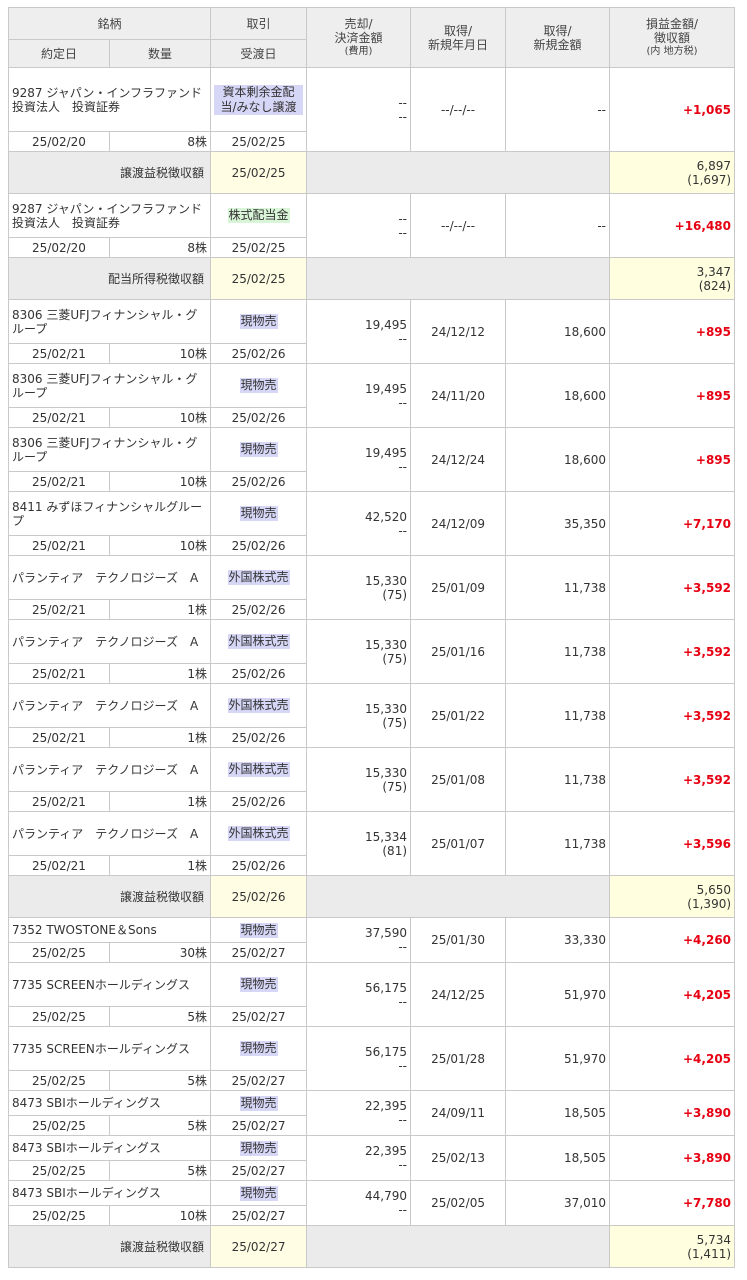 This screenshot has height=1280, width=747. Describe the element at coordinates (109, 577) in the screenshot. I see `security-name: パランティア テクノロジーズ A` at that location.